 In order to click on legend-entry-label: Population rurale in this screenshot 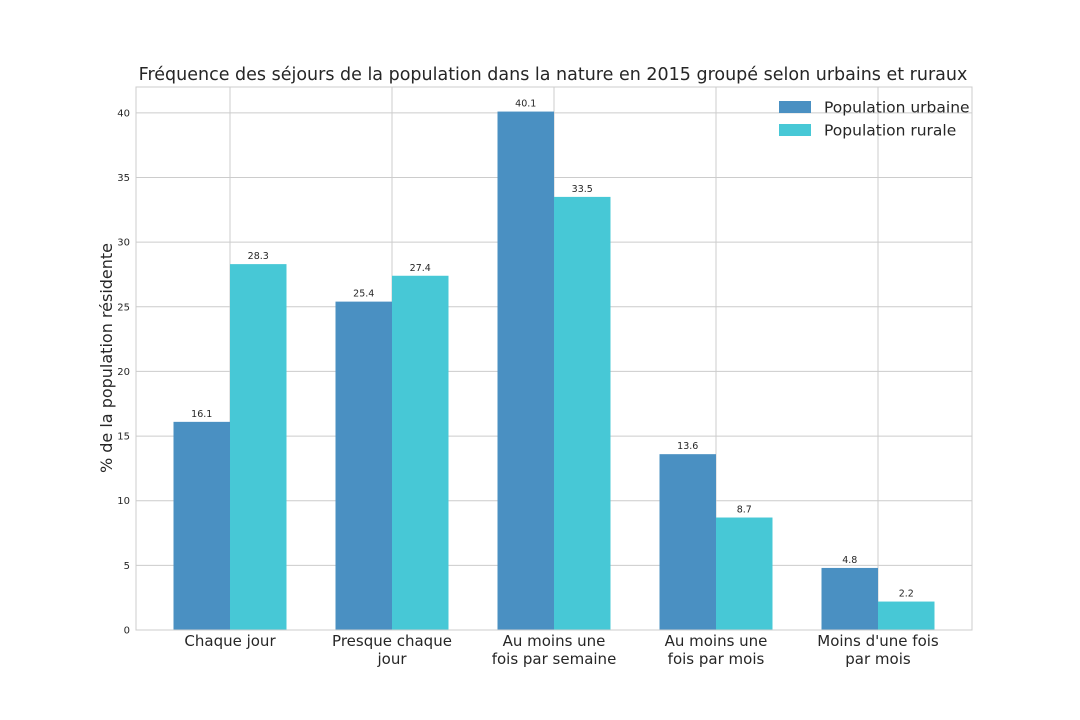, I will do `click(890, 131)`.